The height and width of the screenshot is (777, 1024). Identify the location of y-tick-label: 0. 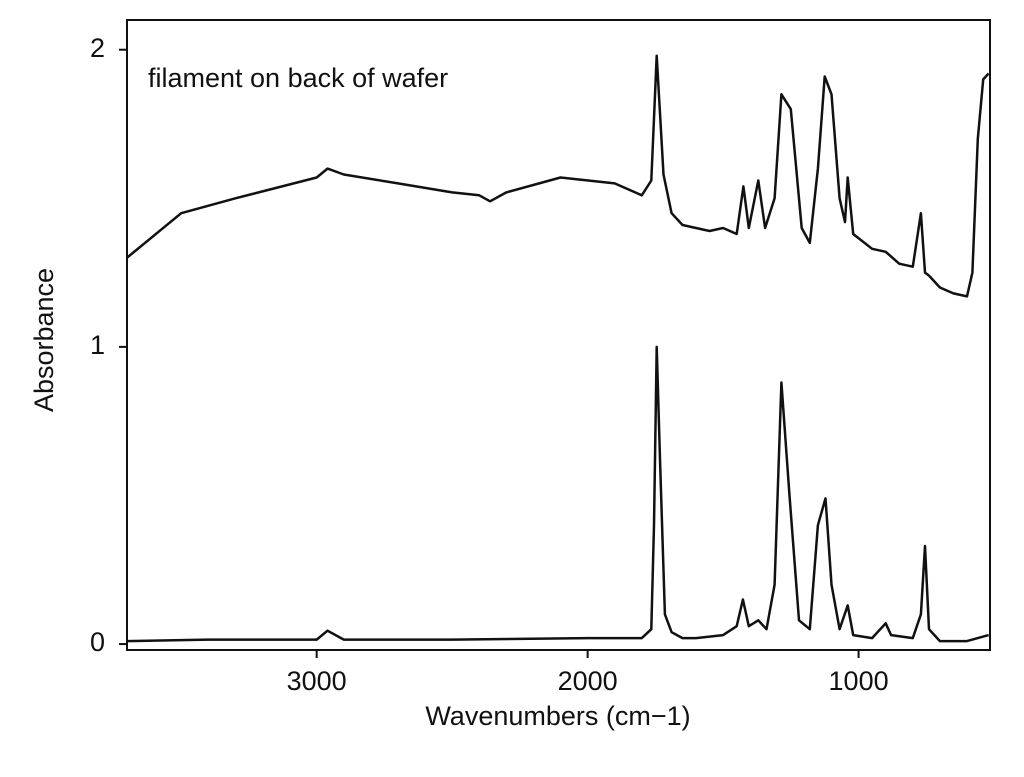
(97, 642).